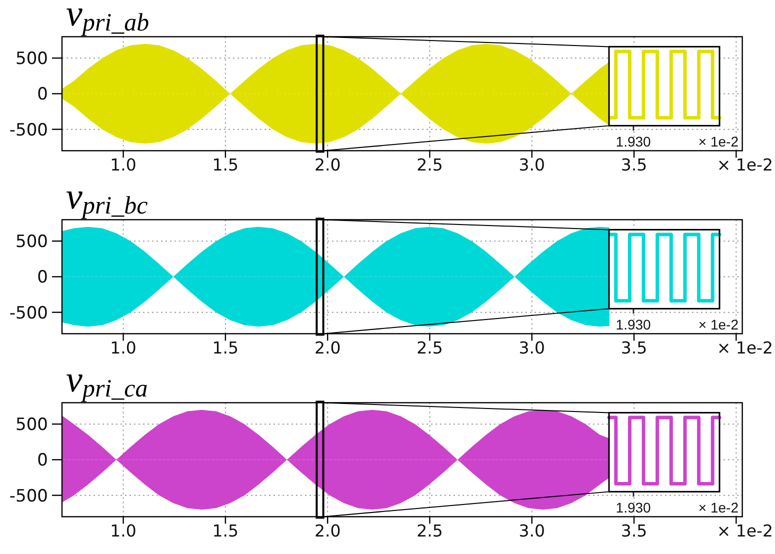 Image resolution: width=775 pixels, height=554 pixels. Describe the element at coordinates (107, 198) in the screenshot. I see `chart-title: v$_{pri_bc}$` at that location.